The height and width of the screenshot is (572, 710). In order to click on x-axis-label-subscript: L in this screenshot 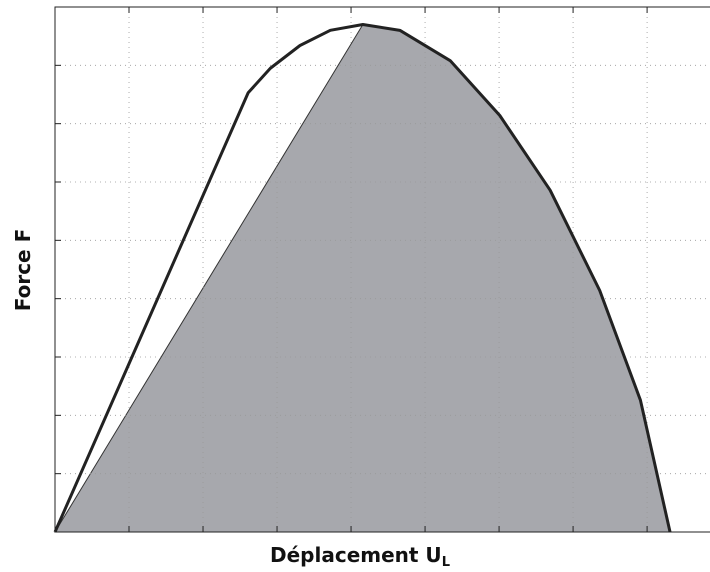, I will do `click(446, 562)`.